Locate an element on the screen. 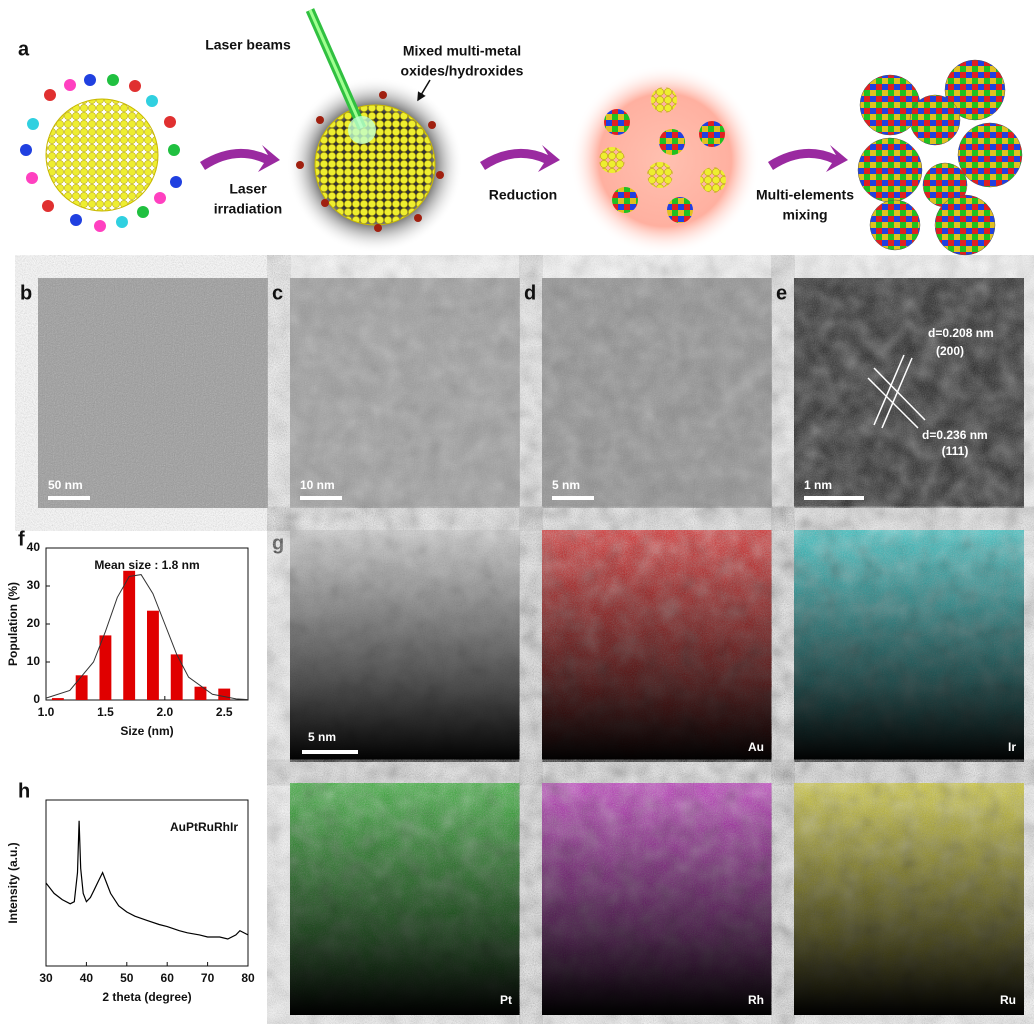  text: Multi-elements is located at coordinates (805, 195).